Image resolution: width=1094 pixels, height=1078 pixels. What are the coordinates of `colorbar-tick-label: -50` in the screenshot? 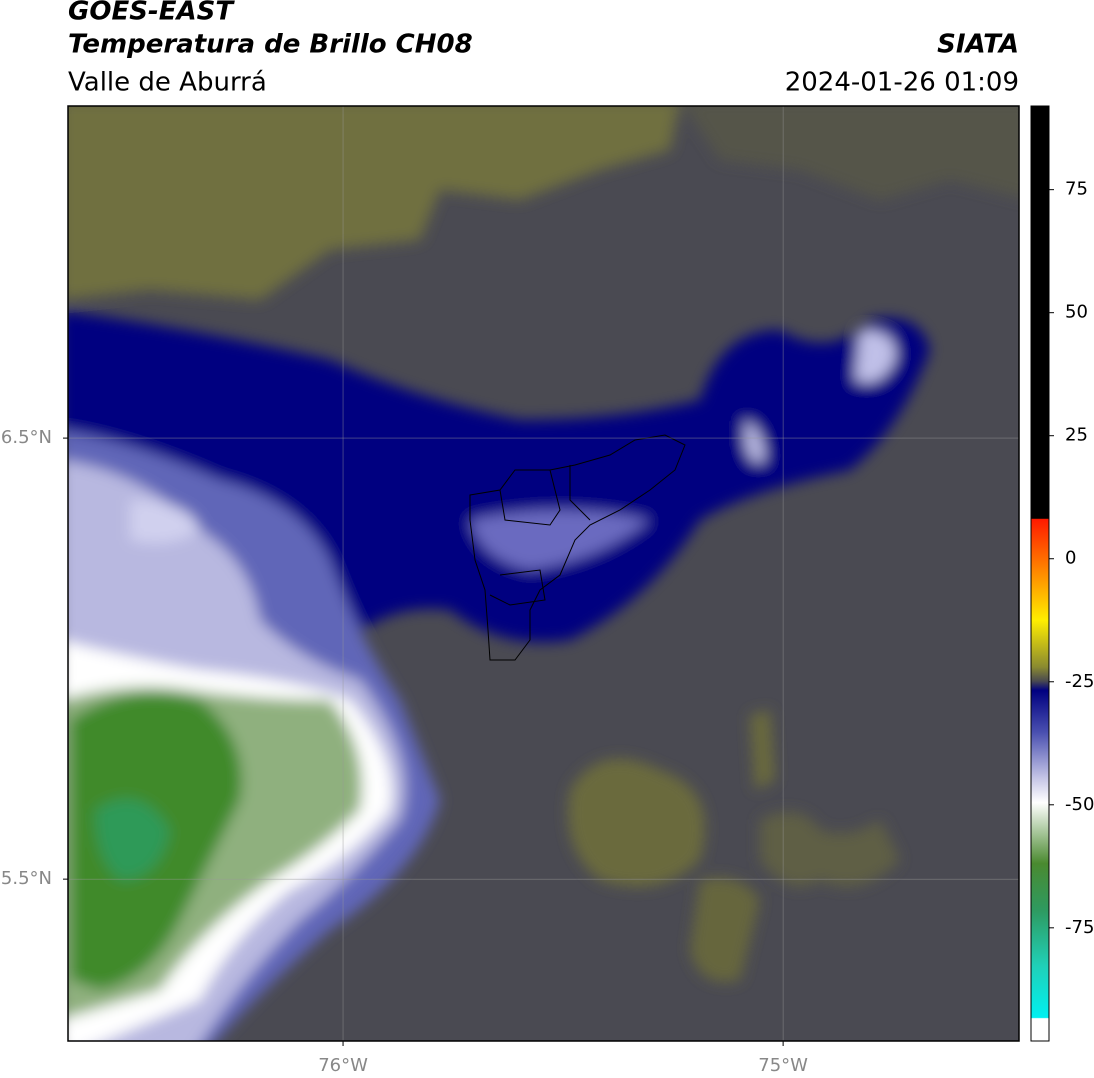 It's located at (1079, 804).